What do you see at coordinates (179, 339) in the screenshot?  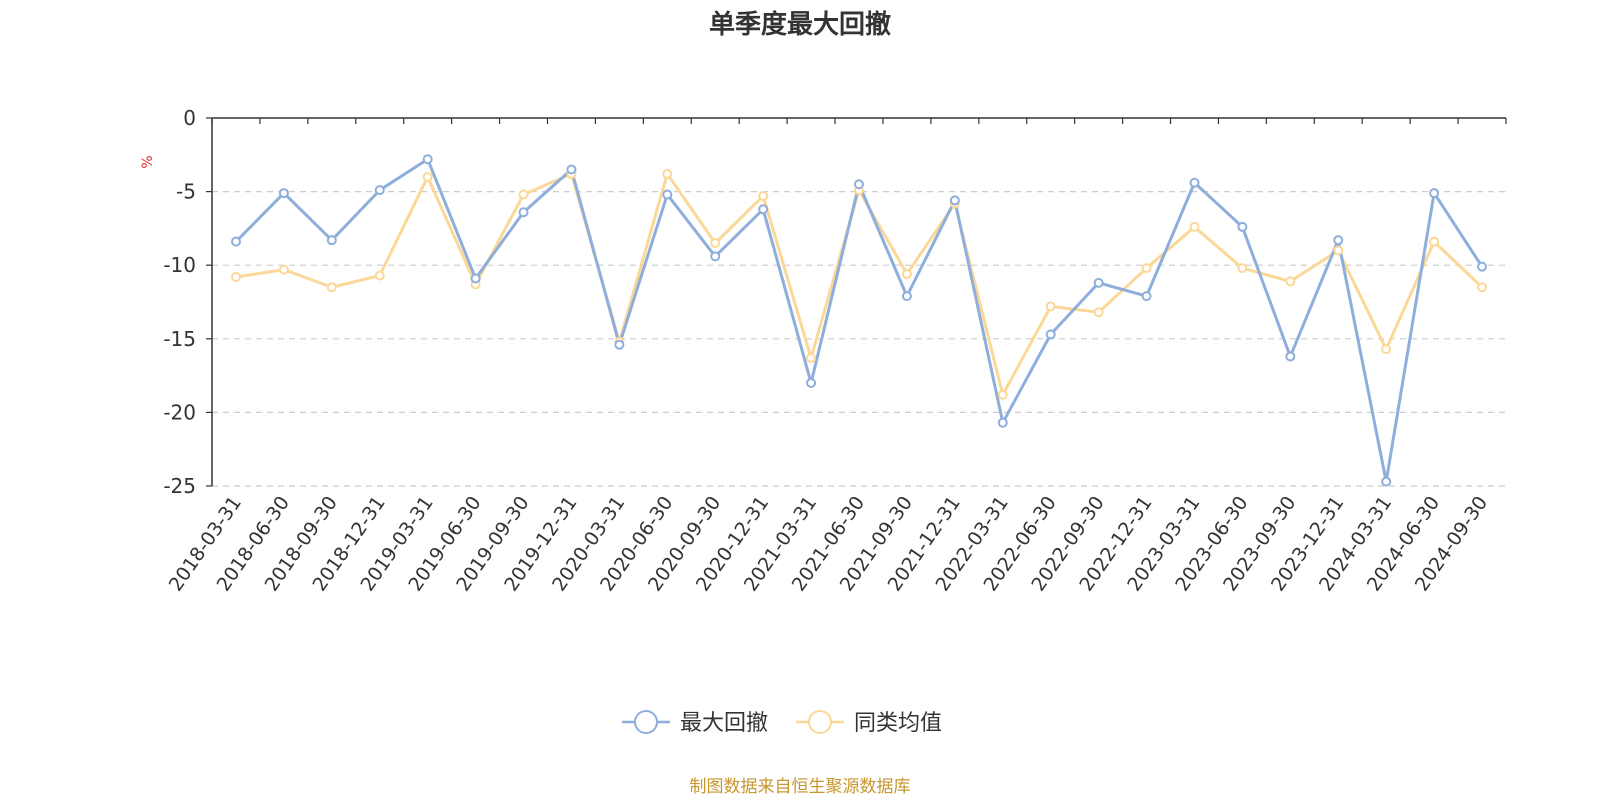 I see `y-tick-label: -15` at bounding box center [179, 339].